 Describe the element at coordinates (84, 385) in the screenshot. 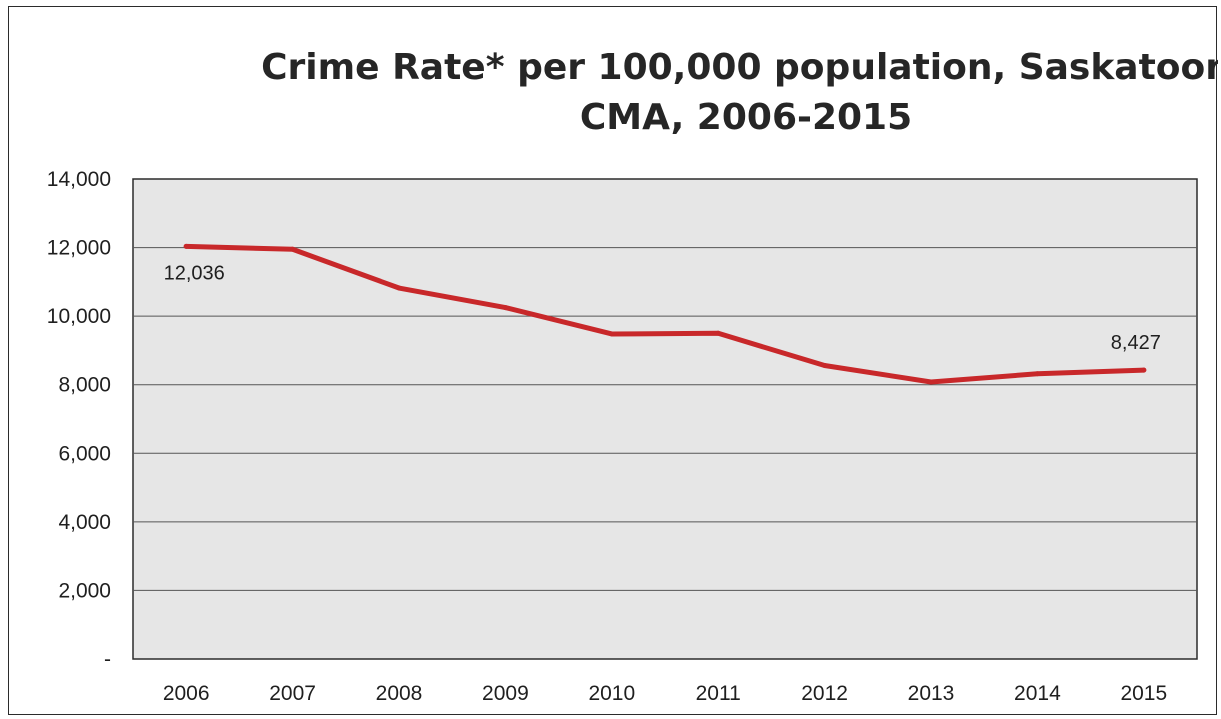

I see `y-tick-label: 8,000` at that location.